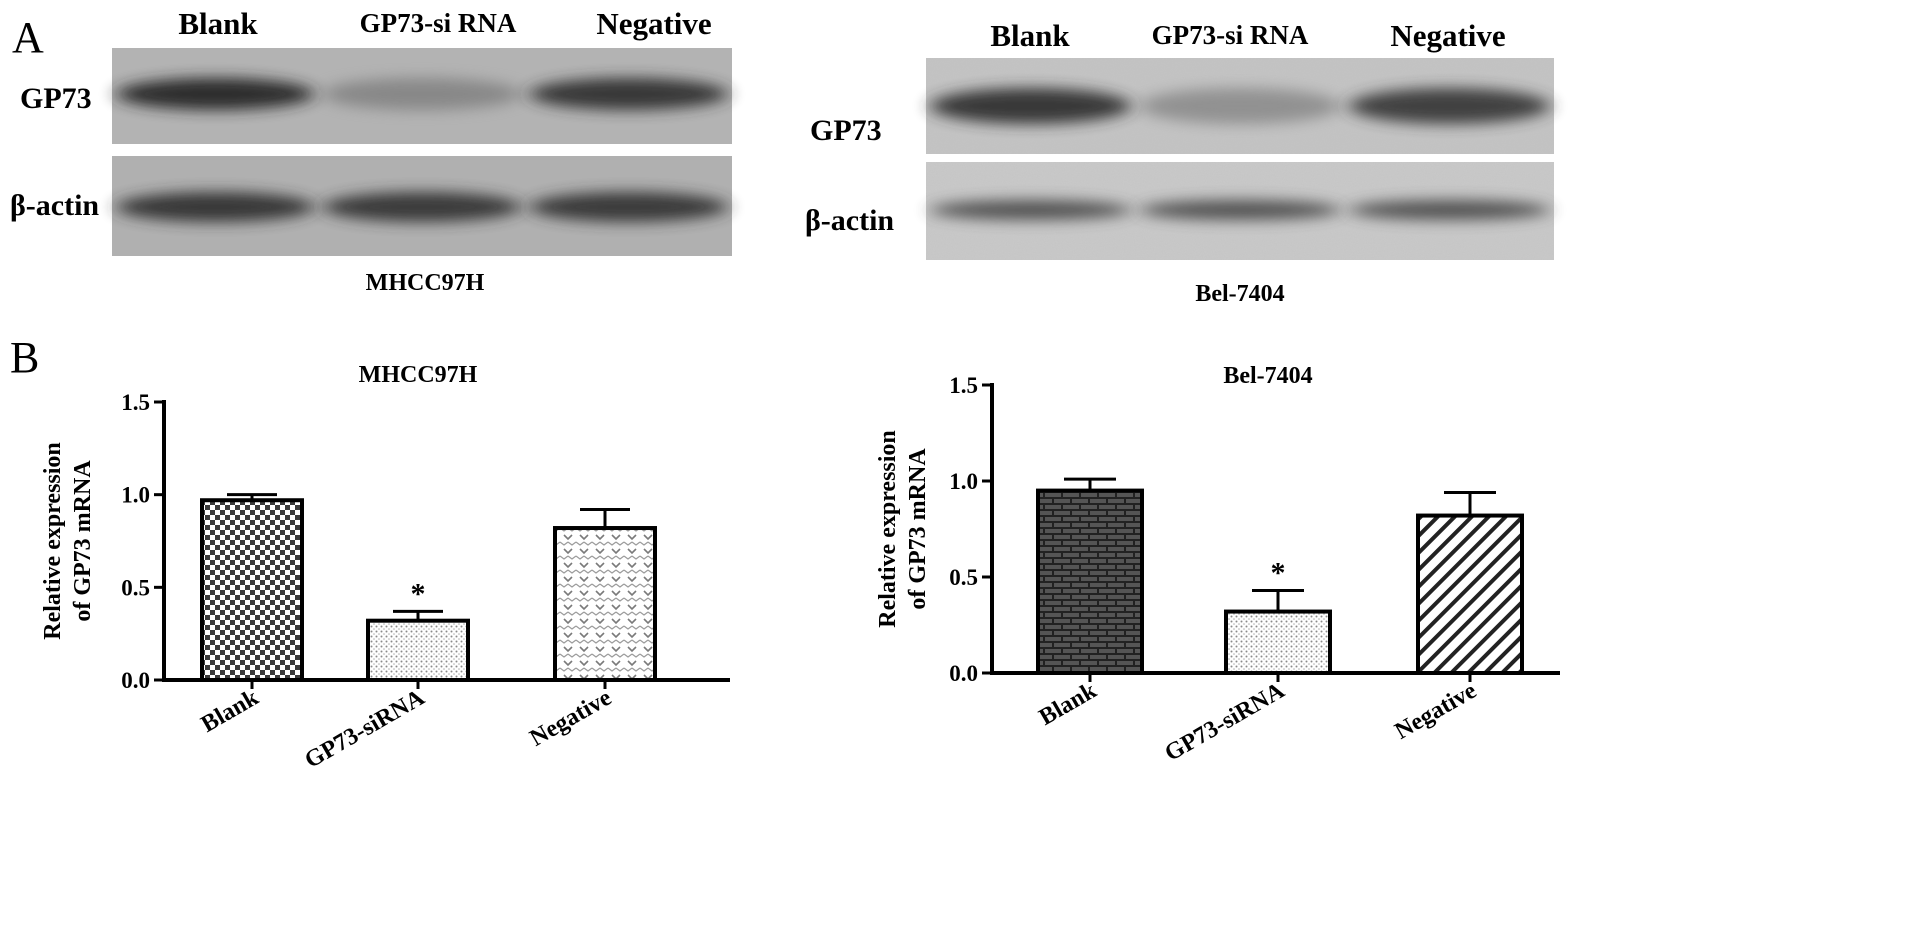 This screenshot has width=1913, height=951. Describe the element at coordinates (1436, 711) in the screenshot. I see `chart2-xtick-label-3: Negative` at that location.